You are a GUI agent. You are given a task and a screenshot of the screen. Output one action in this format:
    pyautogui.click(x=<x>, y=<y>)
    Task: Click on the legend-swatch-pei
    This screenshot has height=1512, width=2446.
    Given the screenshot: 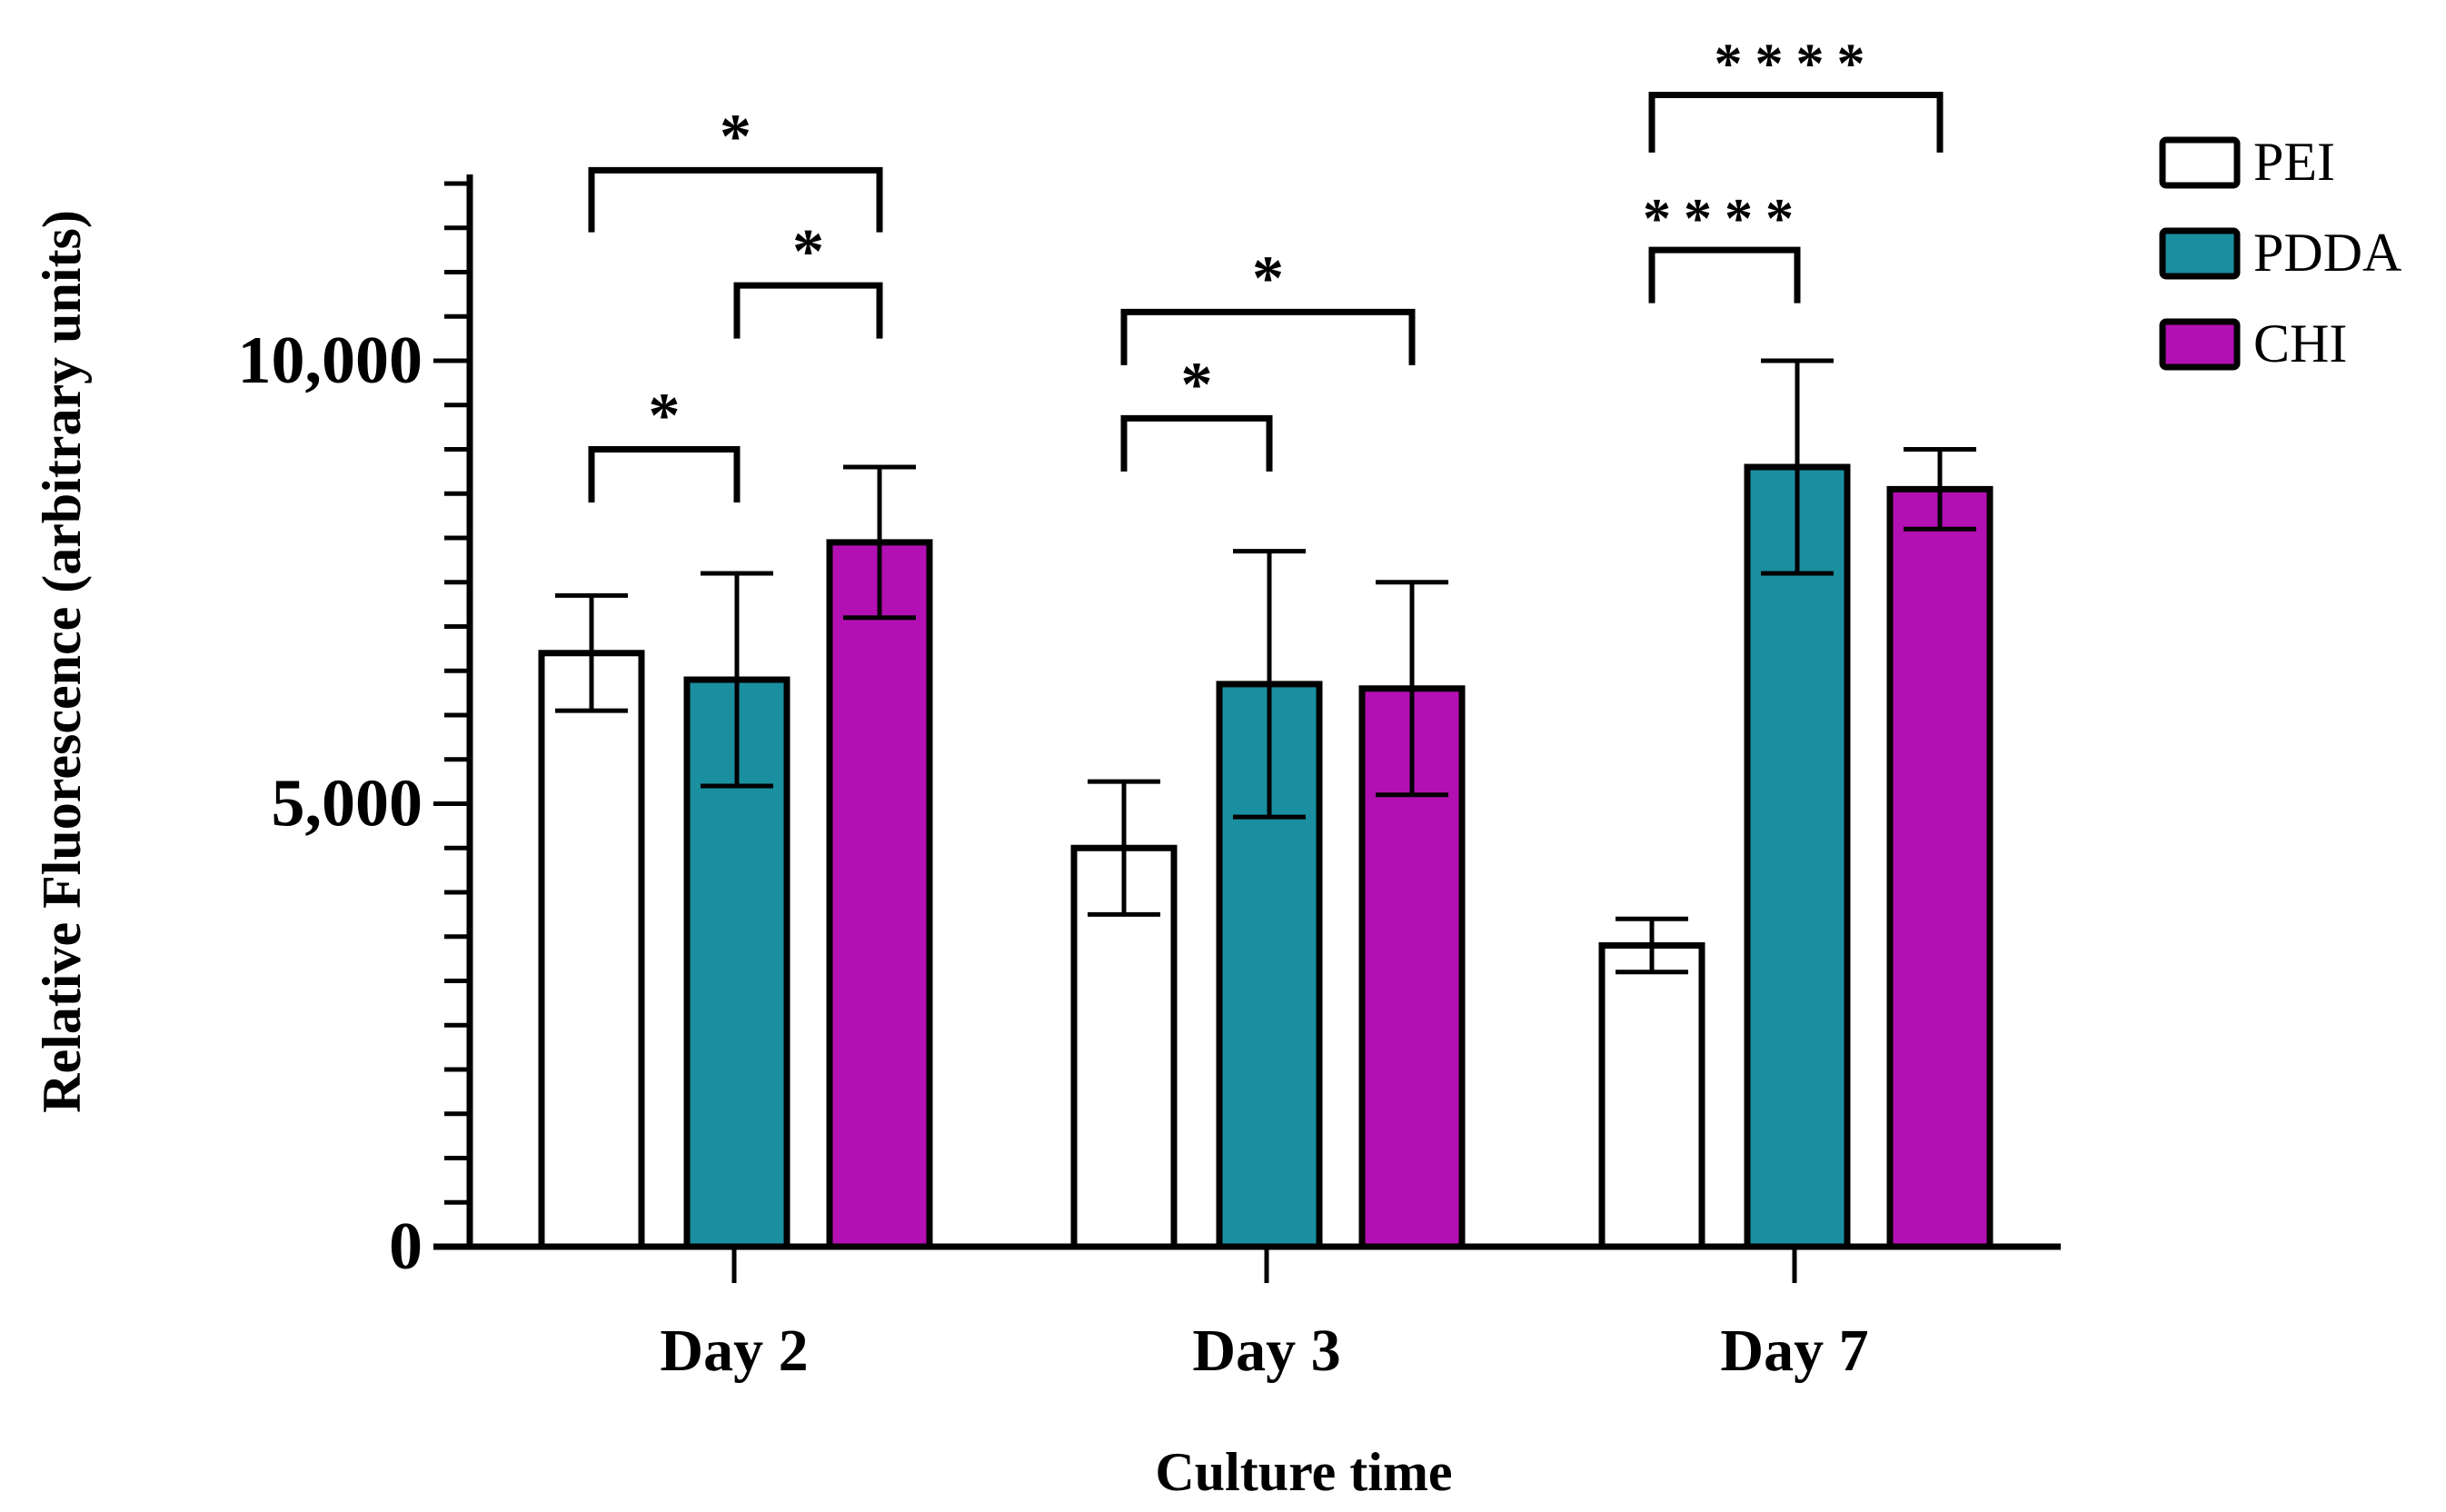 What is the action you would take?
    pyautogui.click(x=2200, y=162)
    